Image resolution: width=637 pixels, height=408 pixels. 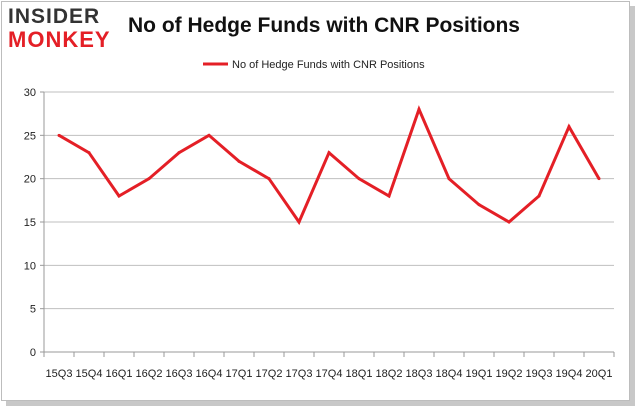 What do you see at coordinates (30, 180) in the screenshot?
I see `y-tick-label: 20` at bounding box center [30, 180].